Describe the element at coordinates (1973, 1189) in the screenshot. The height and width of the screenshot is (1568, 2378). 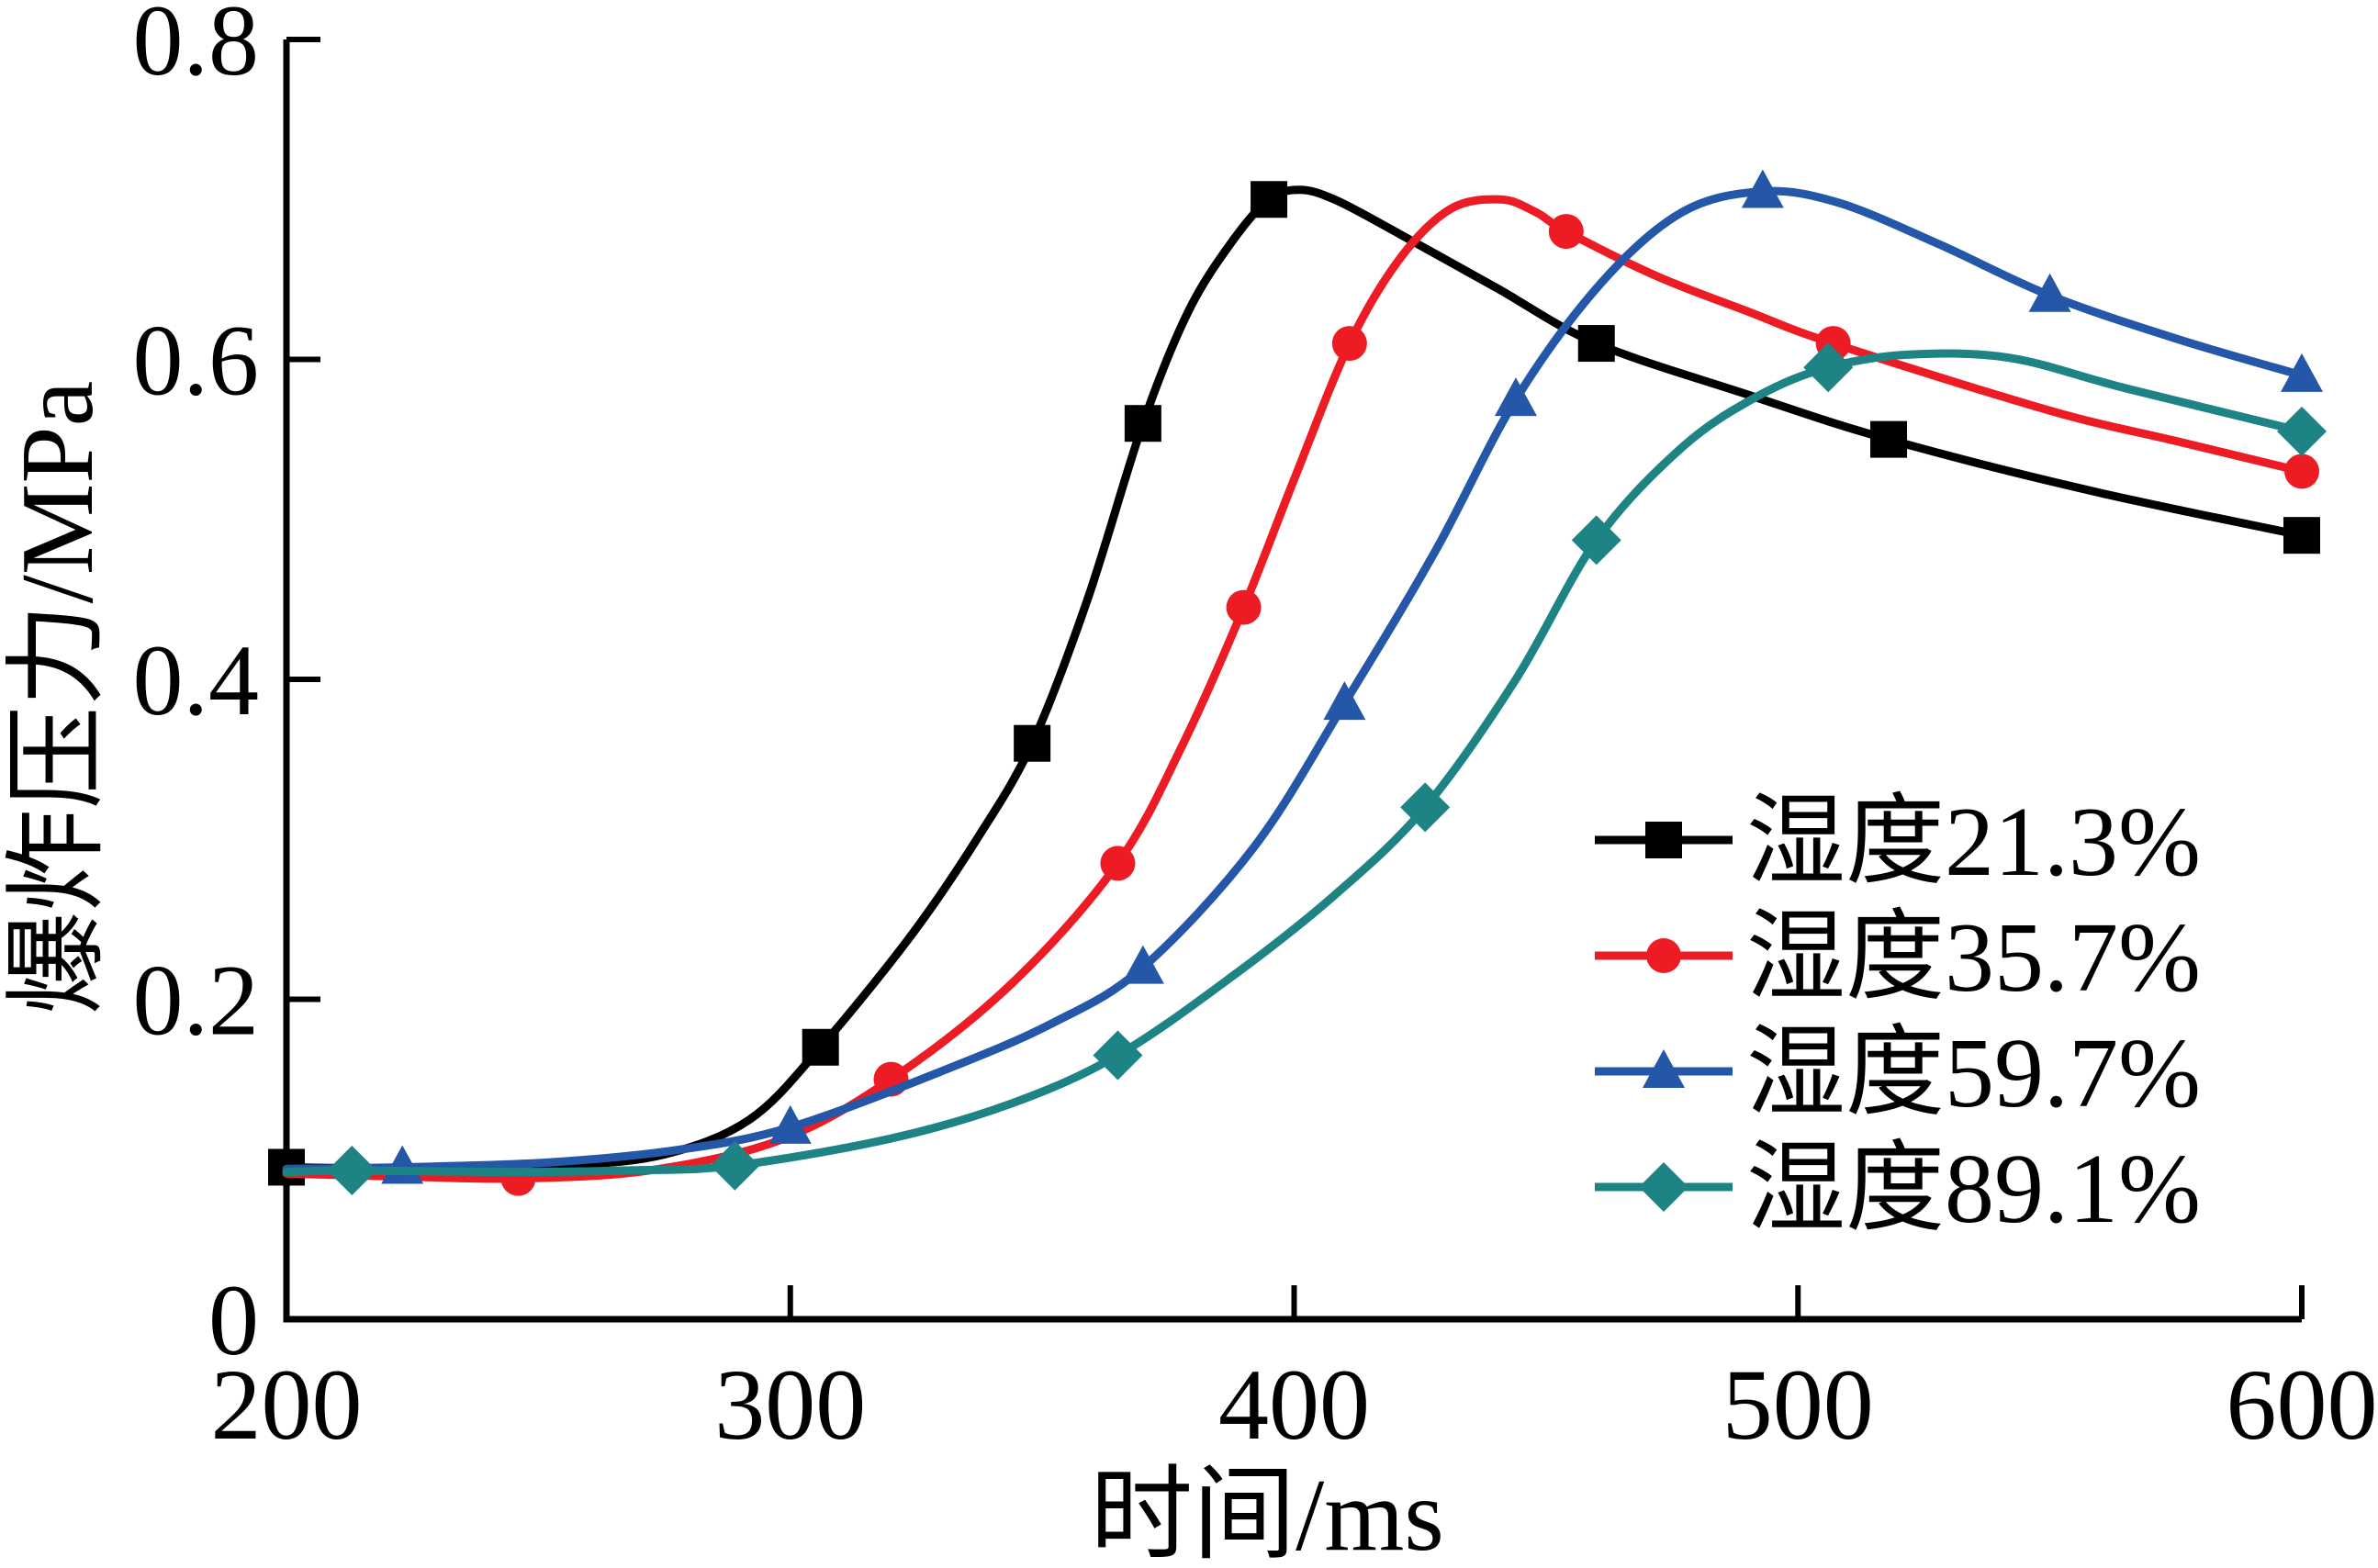
I see `legend-label: 湿度89.1%` at that location.